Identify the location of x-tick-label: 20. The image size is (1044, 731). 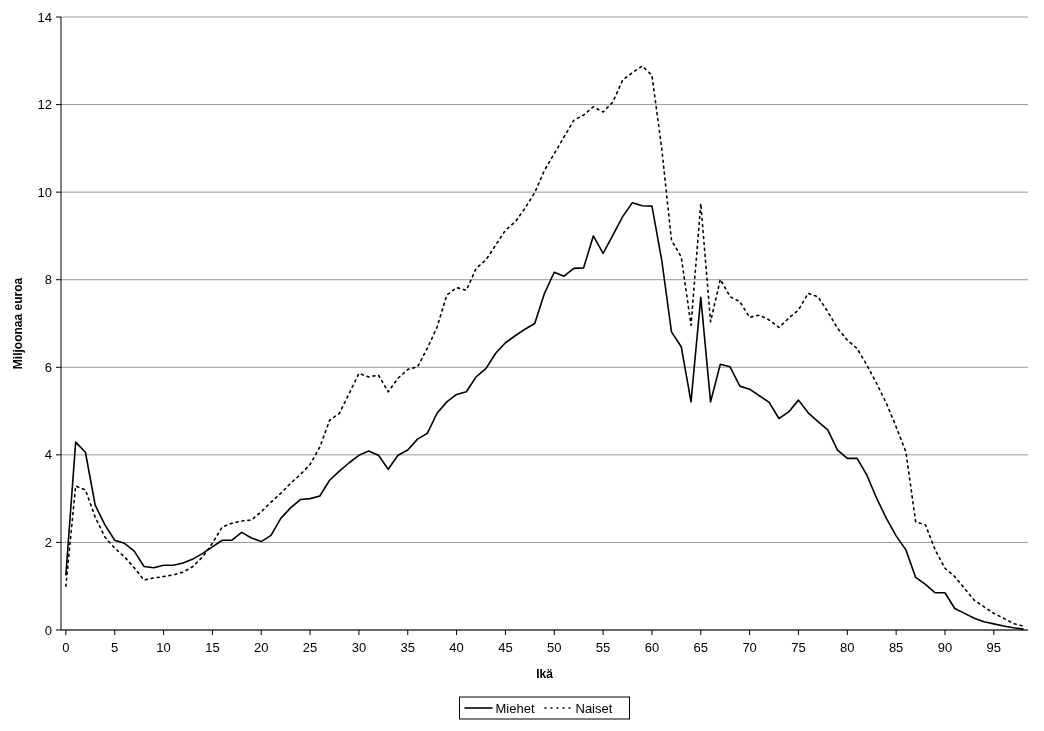
(261, 647).